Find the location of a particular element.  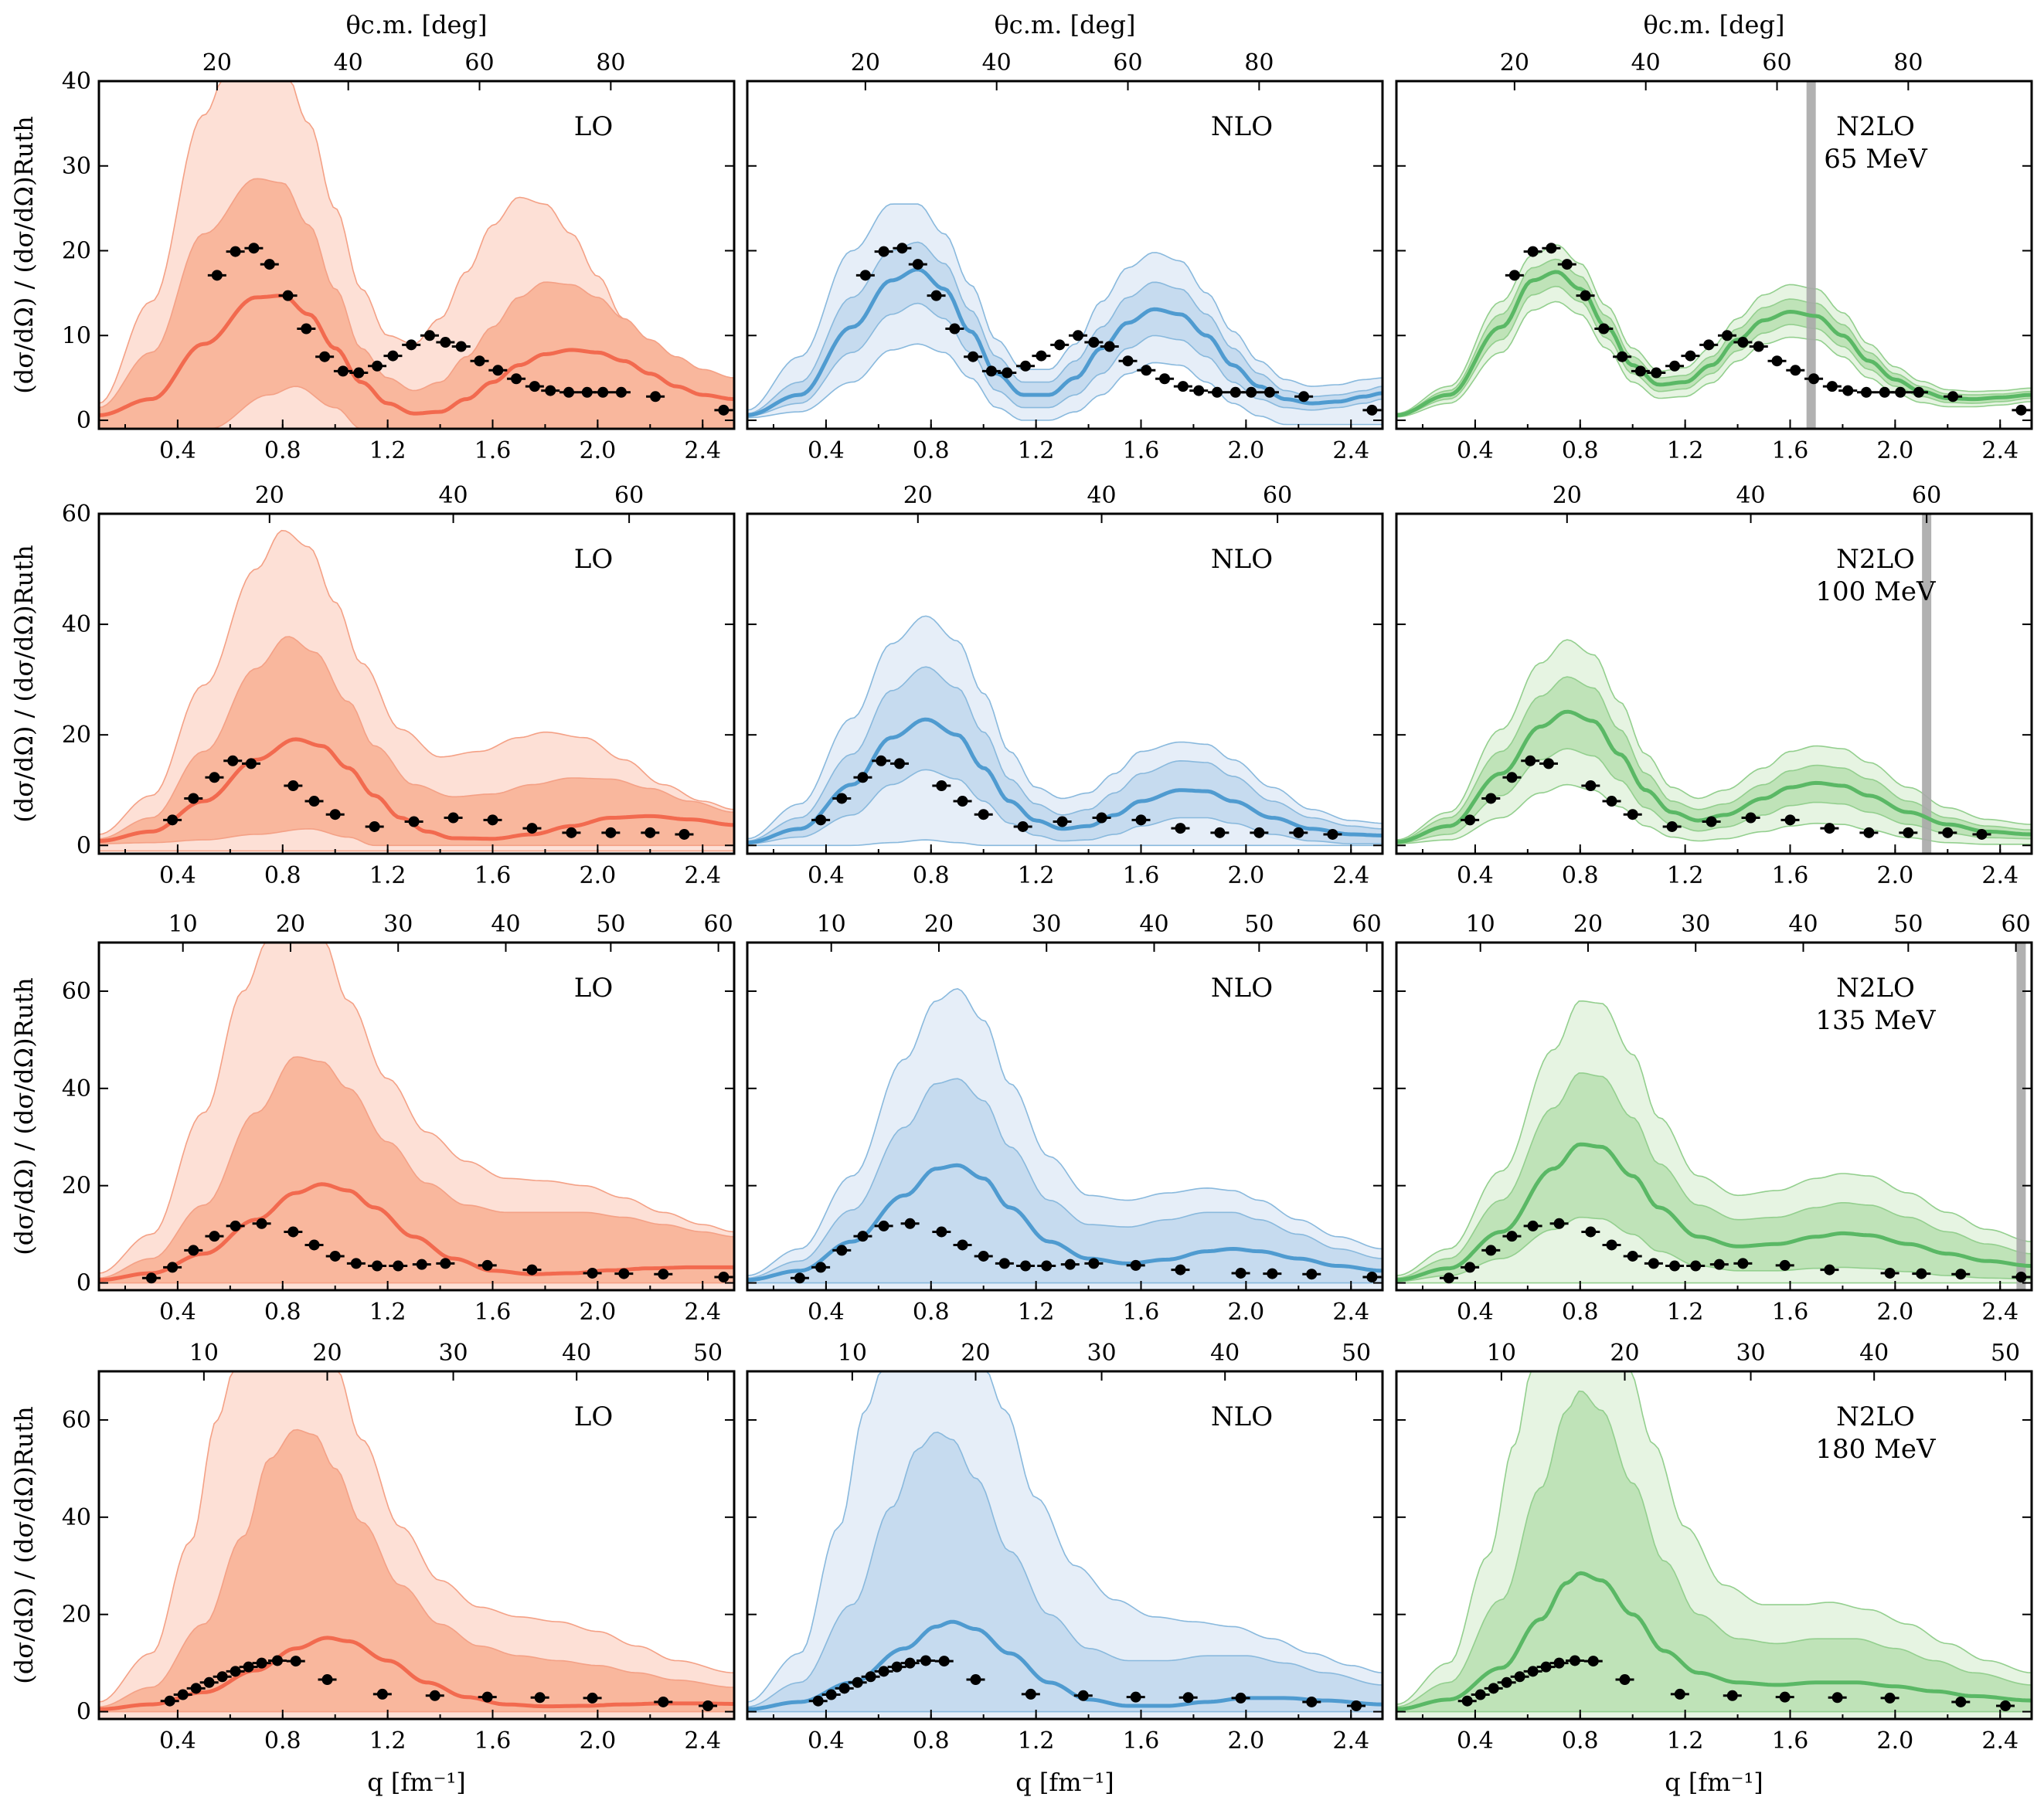

y-tick-label: 40 is located at coordinates (76, 81).